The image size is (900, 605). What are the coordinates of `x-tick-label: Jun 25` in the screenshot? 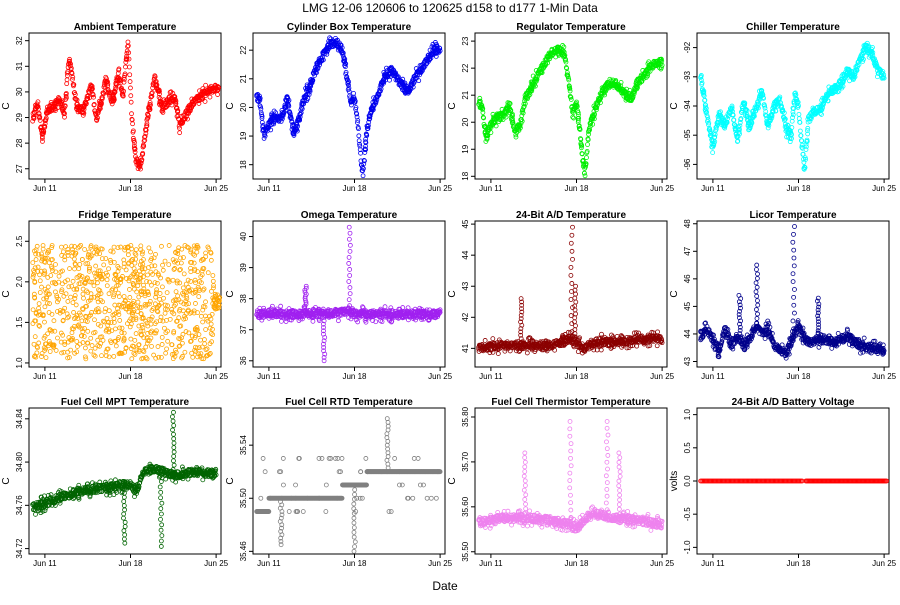 It's located at (216, 188).